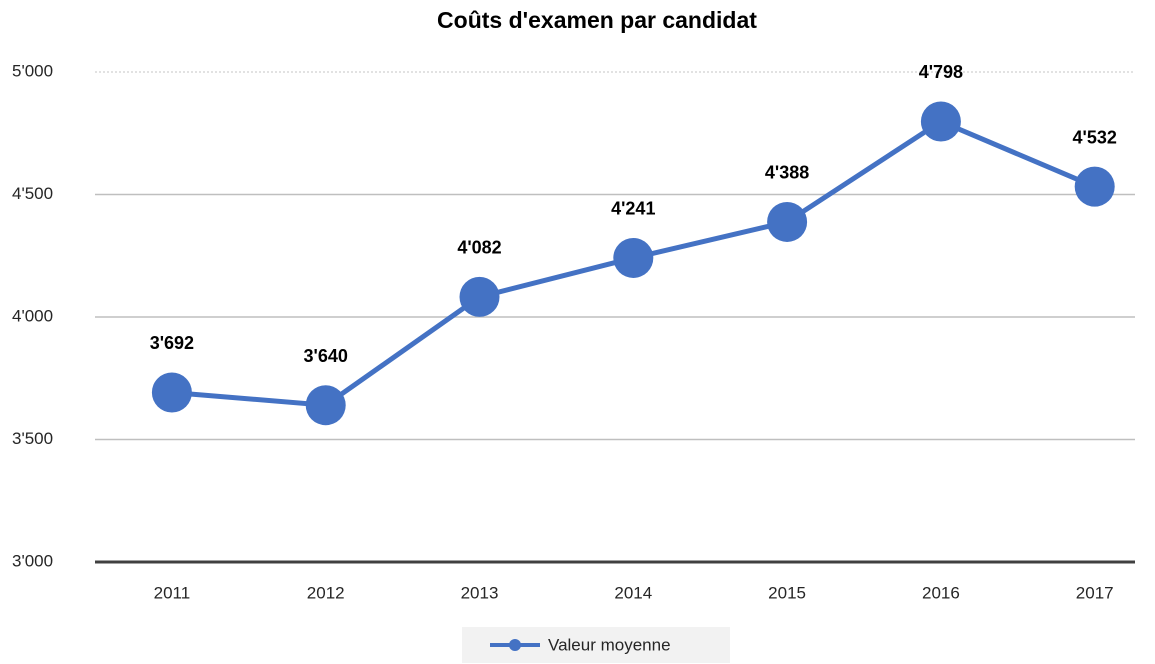 This screenshot has width=1155, height=664. I want to click on chart-title: Coûts d'examen par candidat, so click(597, 20).